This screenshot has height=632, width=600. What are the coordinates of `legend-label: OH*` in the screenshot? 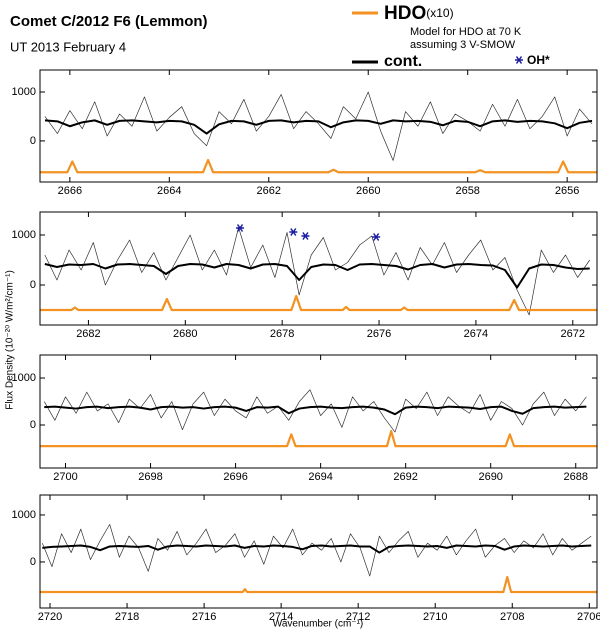 It's located at (538, 60).